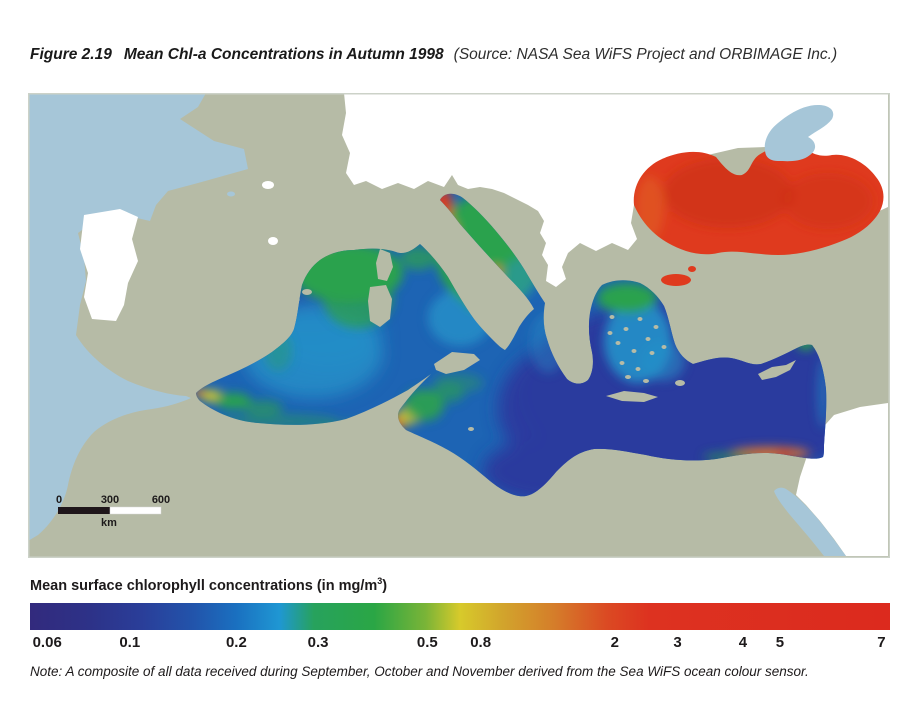  What do you see at coordinates (84, 510) in the screenshot?
I see `scale-bar-dark-half` at bounding box center [84, 510].